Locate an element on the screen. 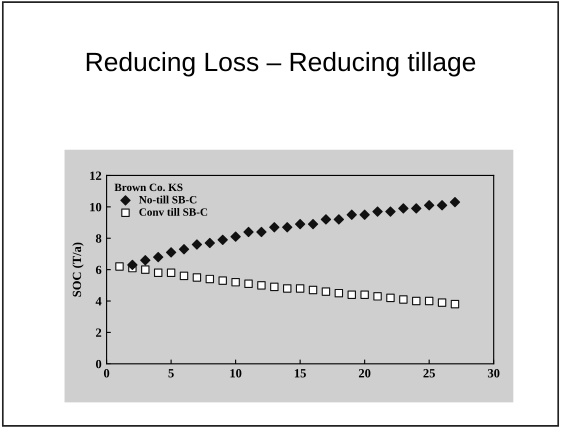  y-tick-label: 6 is located at coordinates (99, 270).